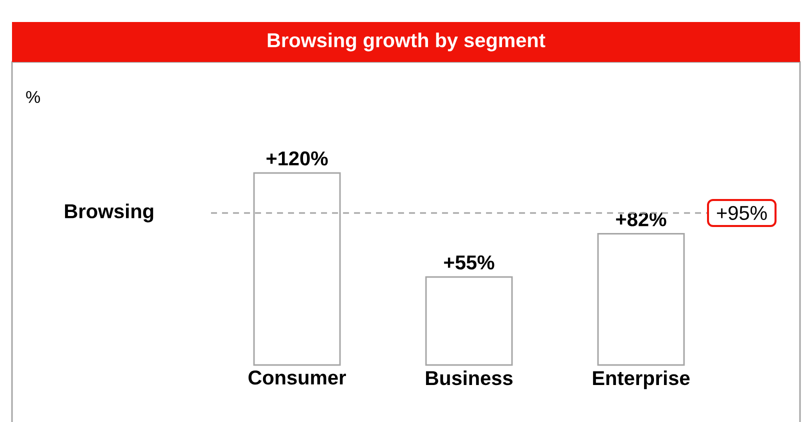 The image size is (809, 422). I want to click on ref-line-label: +95%, so click(741, 213).